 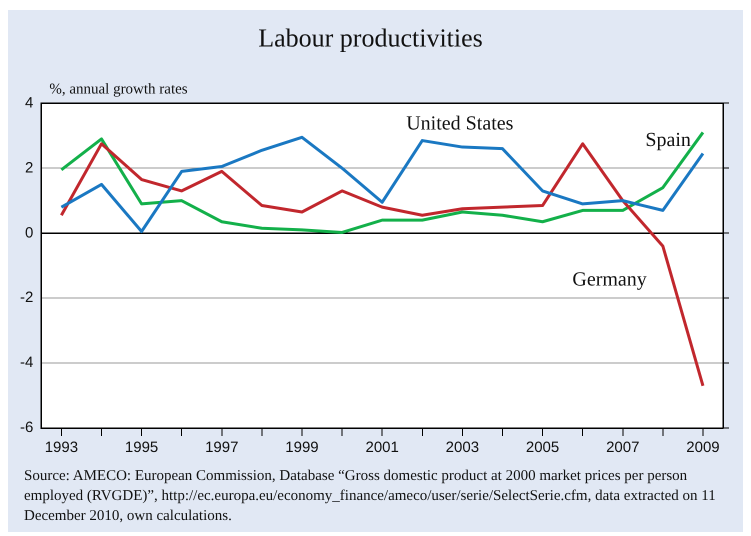 I want to click on y-axis-title: %, annual growth rates, so click(x=118, y=90).